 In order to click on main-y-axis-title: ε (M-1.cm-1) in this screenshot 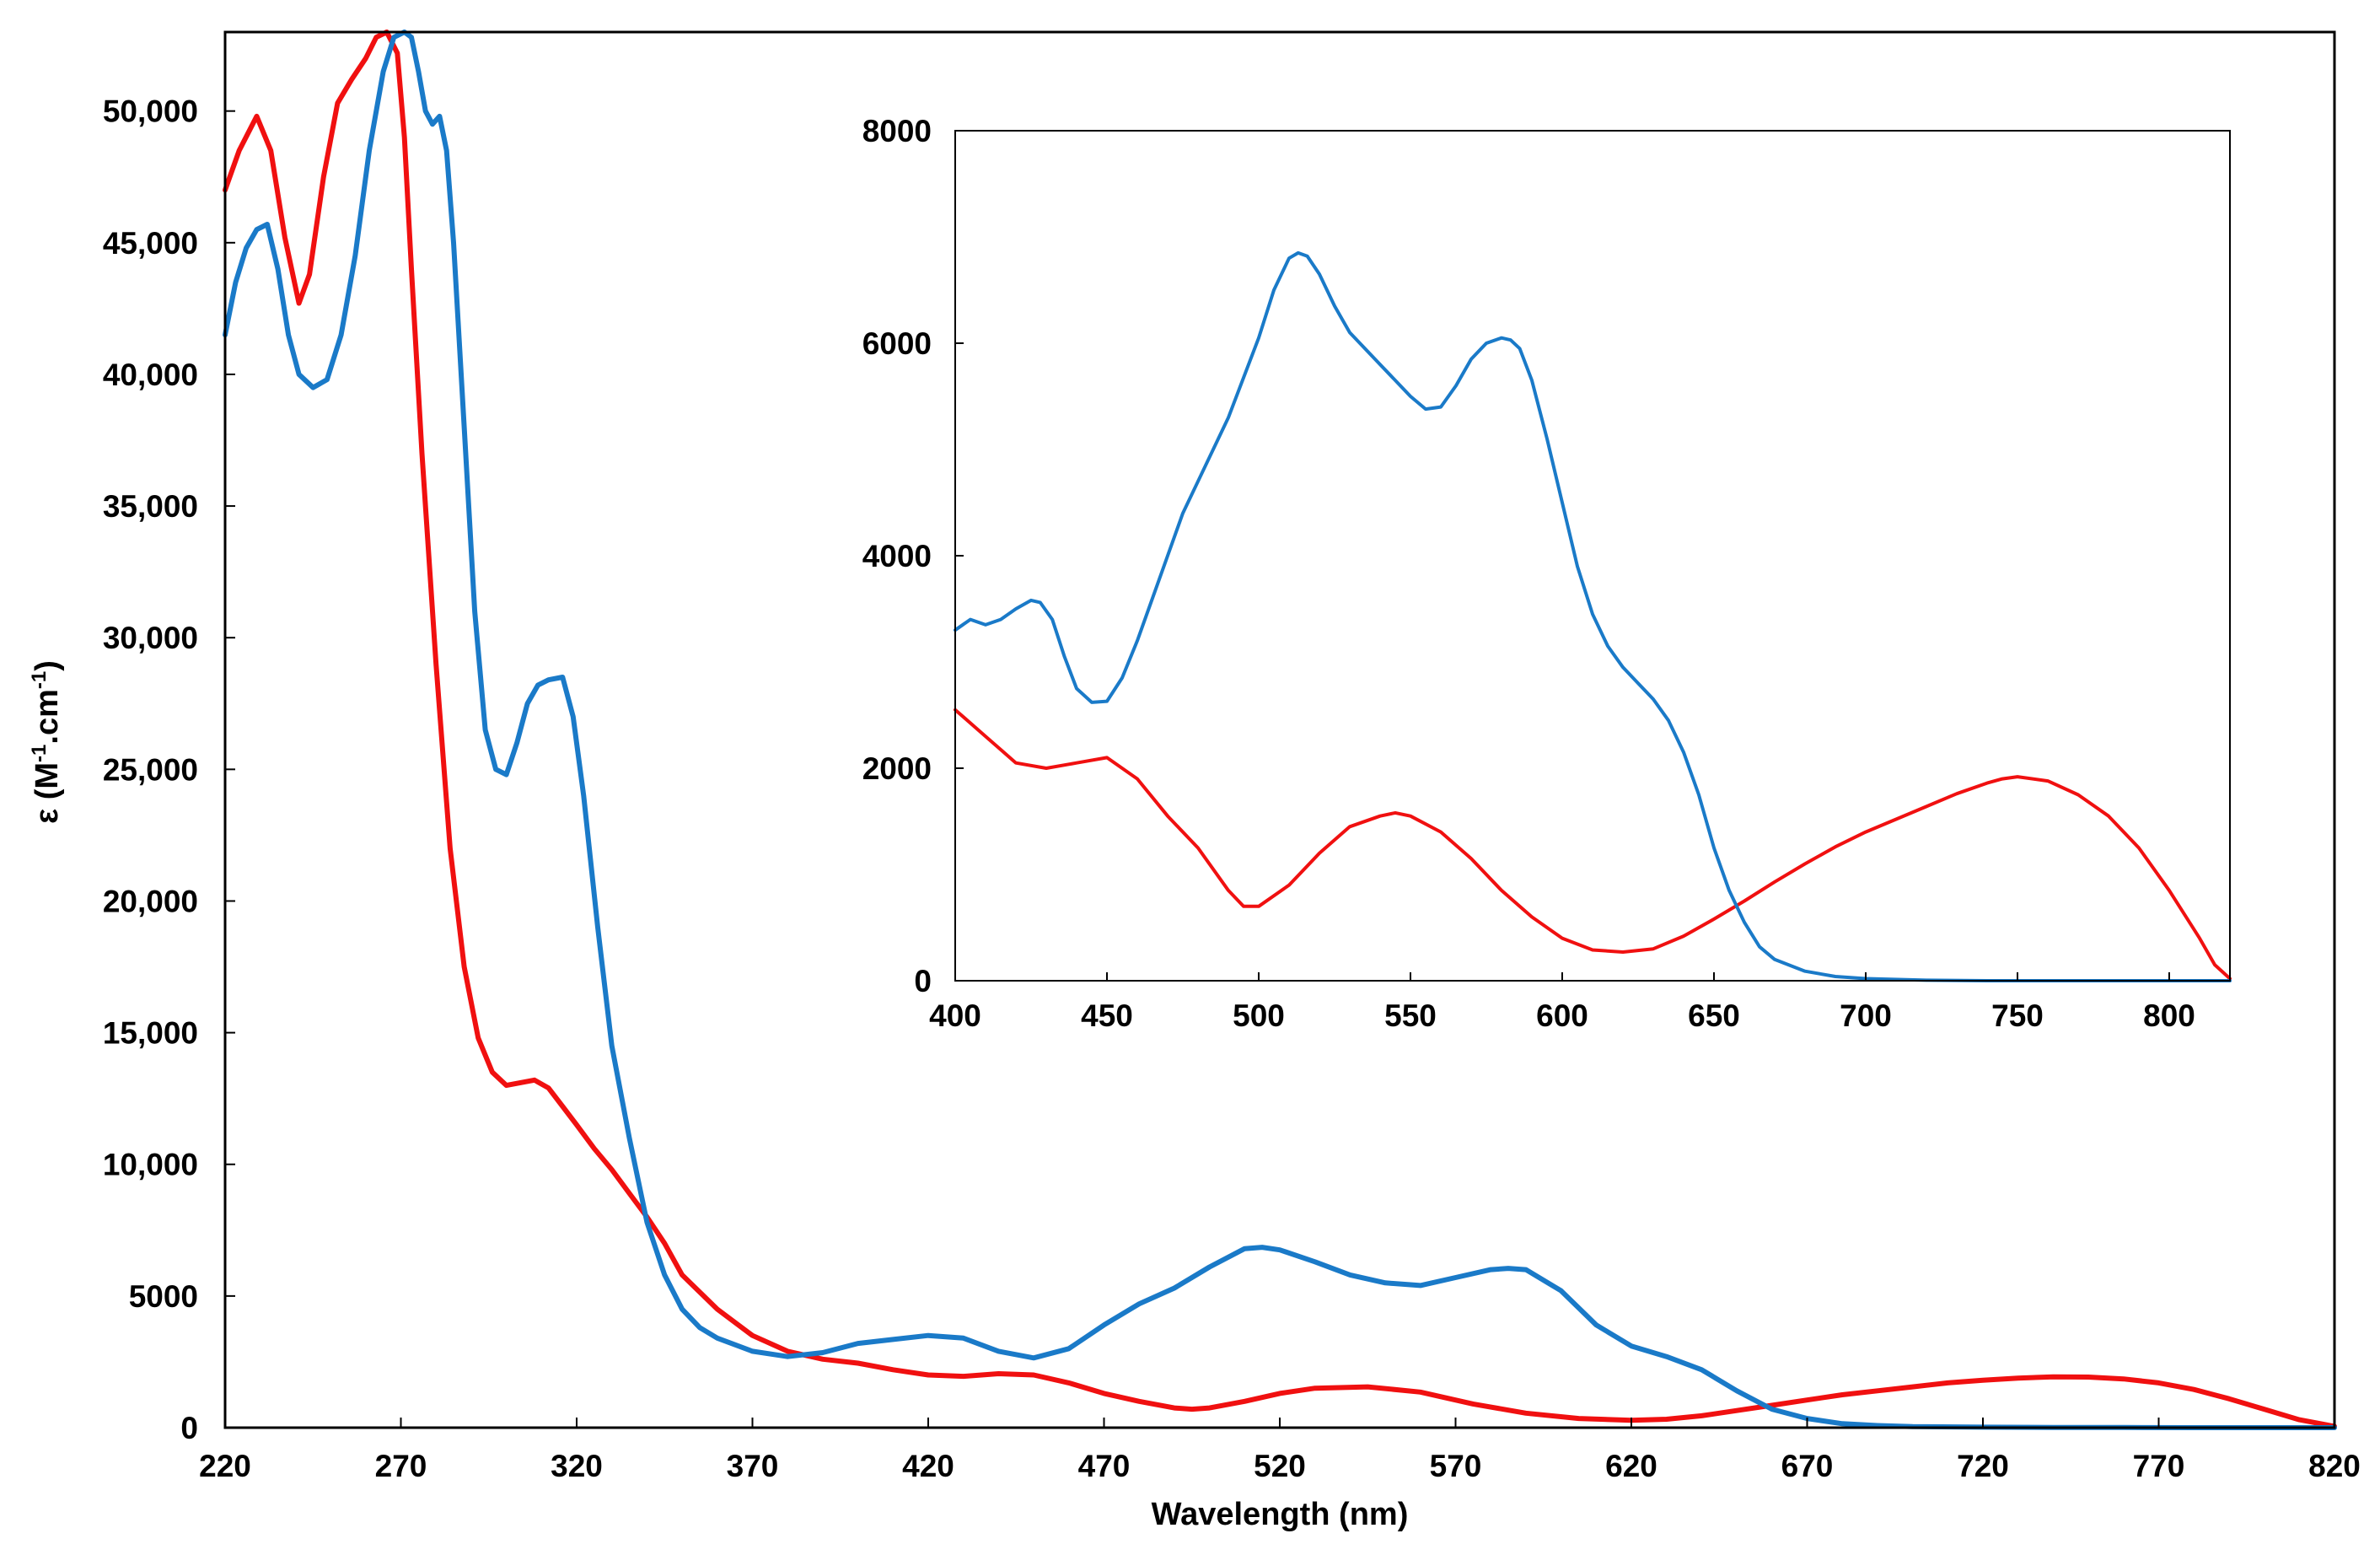, I will do `click(46, 742)`.